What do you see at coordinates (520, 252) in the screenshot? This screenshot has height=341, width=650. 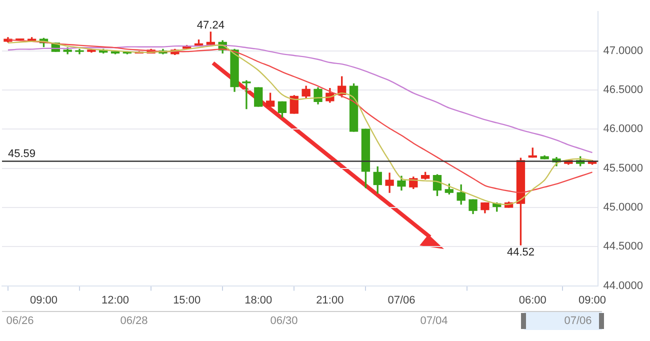 I see `annotation: 44.52` at bounding box center [520, 252].